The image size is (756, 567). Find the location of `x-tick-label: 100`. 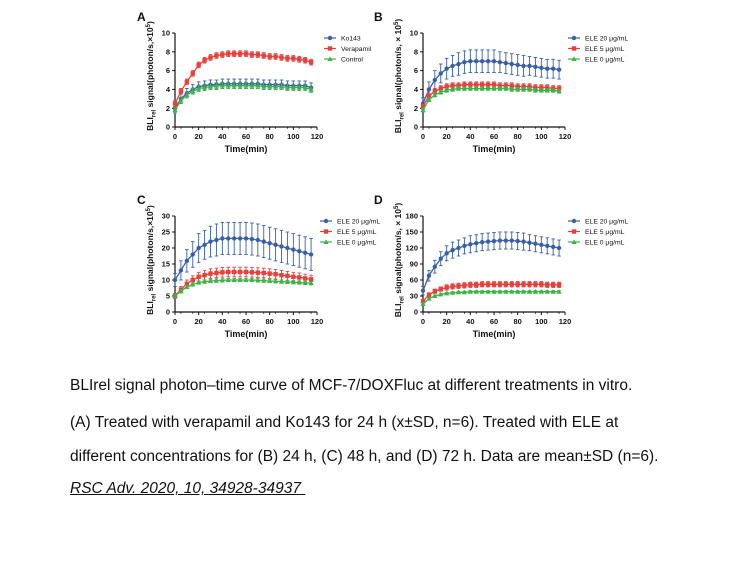

x-tick-label: 100 is located at coordinates (293, 321).